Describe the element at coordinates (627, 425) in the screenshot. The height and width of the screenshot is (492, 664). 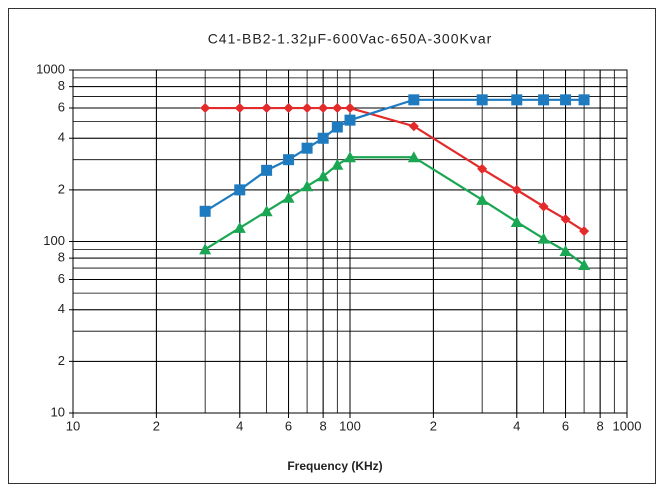
I see `x-tick-label: 1000` at that location.